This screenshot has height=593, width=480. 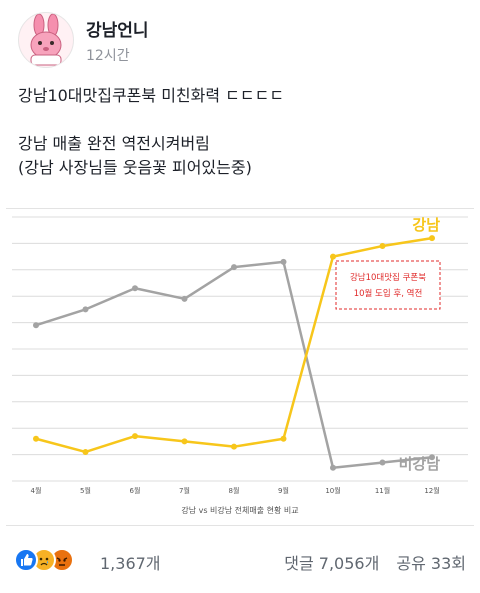 I want to click on post-footer: 1,367개 댓글 7,056개 공유 33회, so click(x=240, y=560).